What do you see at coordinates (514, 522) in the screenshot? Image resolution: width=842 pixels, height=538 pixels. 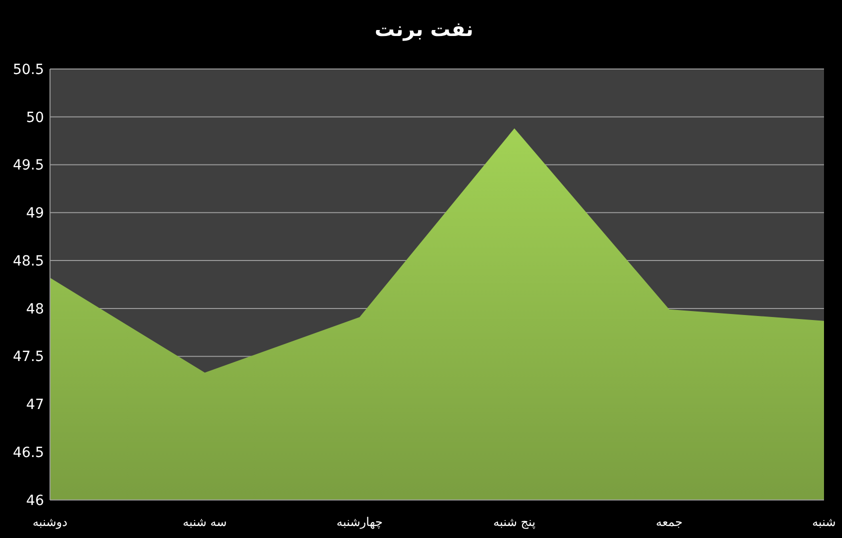 I see `x-tick-label: پنج شنبه` at bounding box center [514, 522].